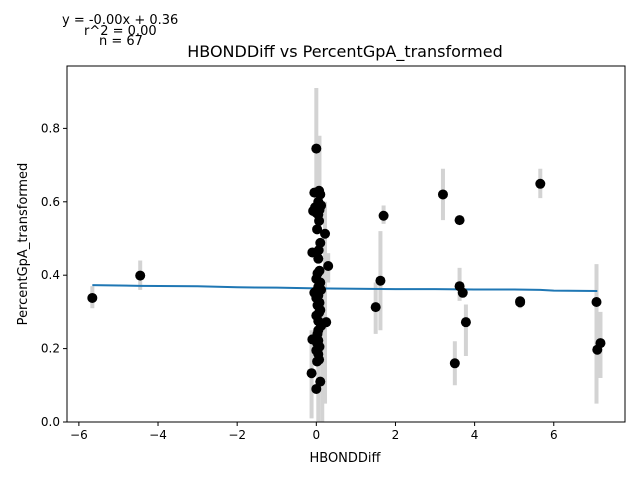  What do you see at coordinates (79, 435) in the screenshot?
I see `x-tick-label: −6` at bounding box center [79, 435].